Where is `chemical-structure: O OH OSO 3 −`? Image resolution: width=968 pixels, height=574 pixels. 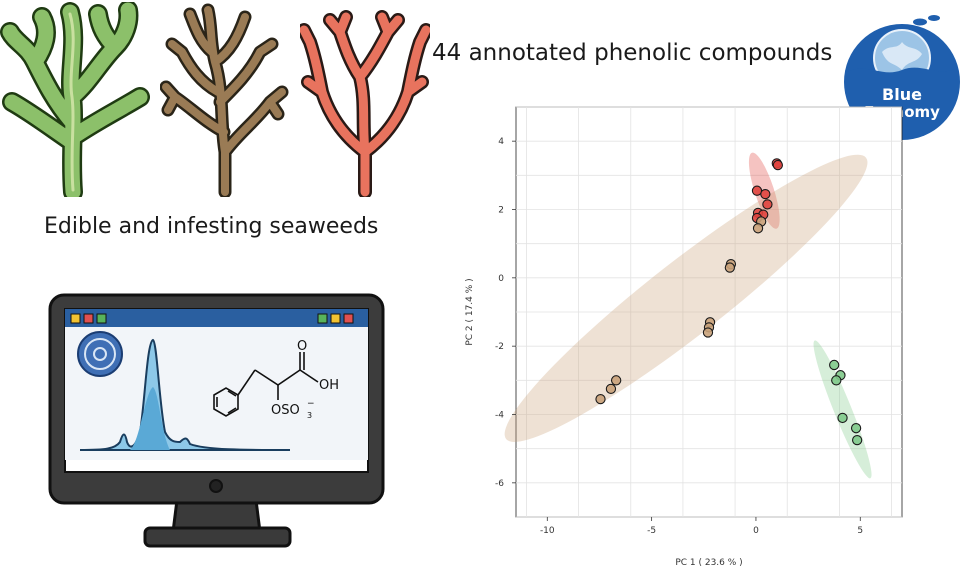 chemical-structure: O OH OSO 3 − is located at coordinates (276, 380).